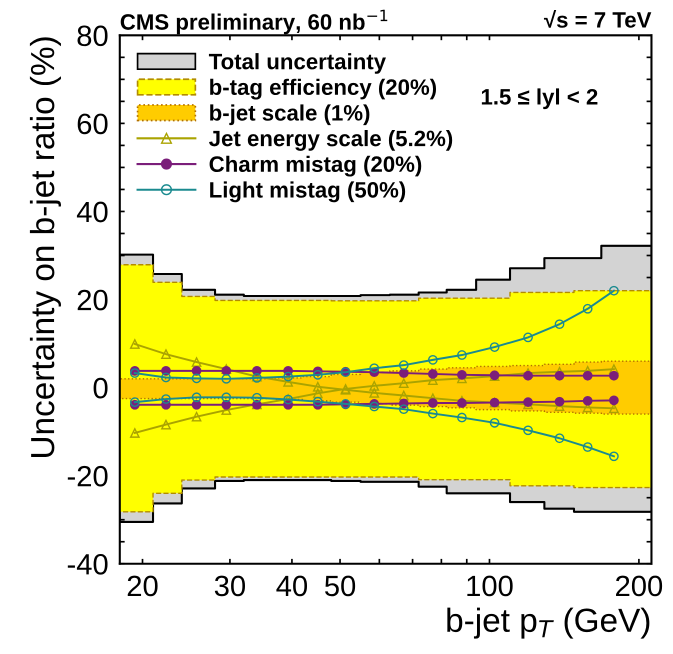 This screenshot has width=673, height=654. Describe the element at coordinates (639, 586) in the screenshot. I see `x-tick-label: 200` at that location.